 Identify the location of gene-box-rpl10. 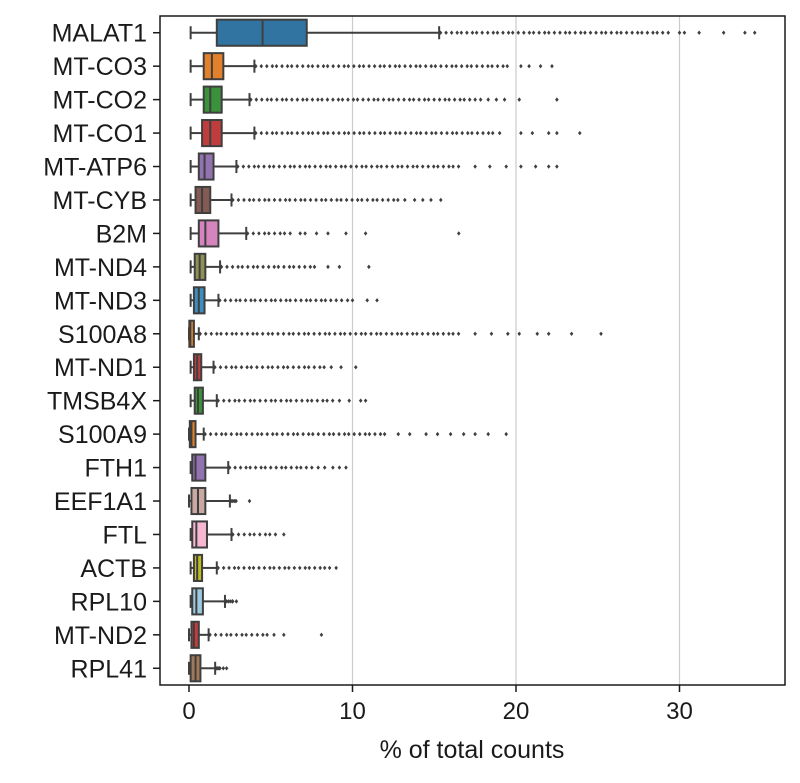
(214, 601).